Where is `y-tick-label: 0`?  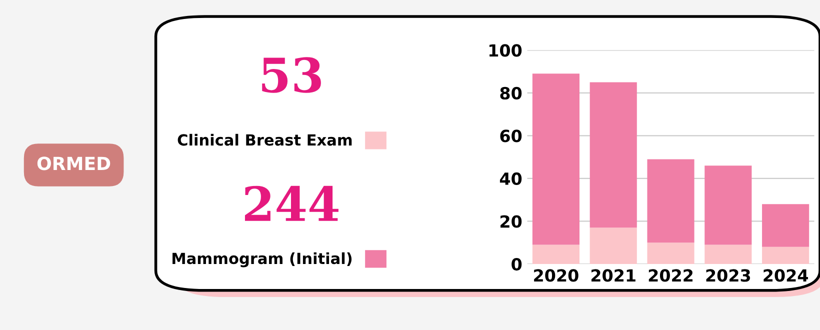
y-tick-label: 0 is located at coordinates (517, 264).